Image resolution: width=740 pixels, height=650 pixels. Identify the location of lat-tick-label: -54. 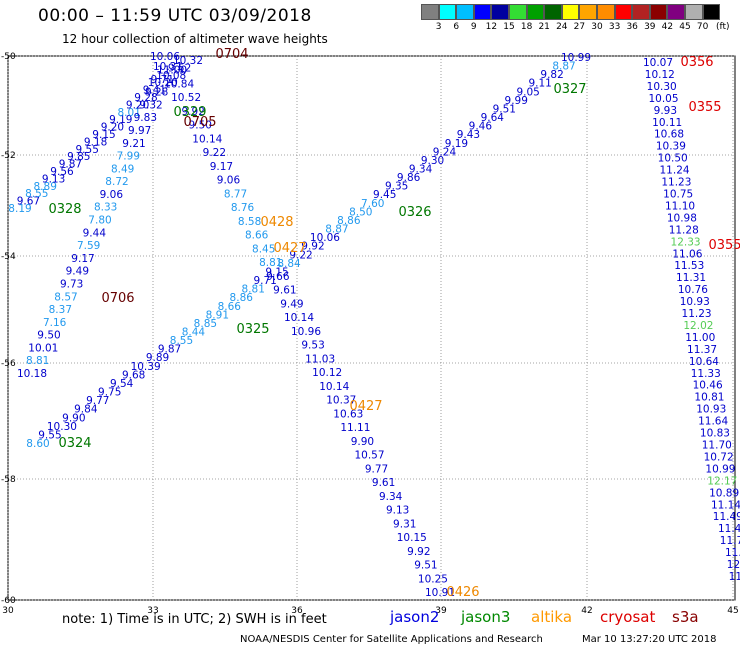
(8, 257).